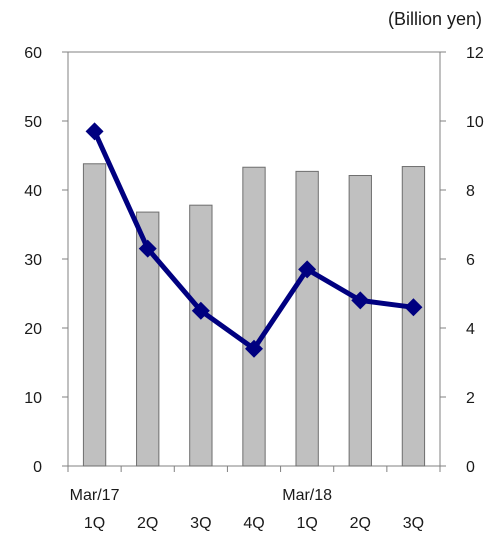 The width and height of the screenshot is (504, 535). I want to click on right-axis-tick-label: 6, so click(470, 260).